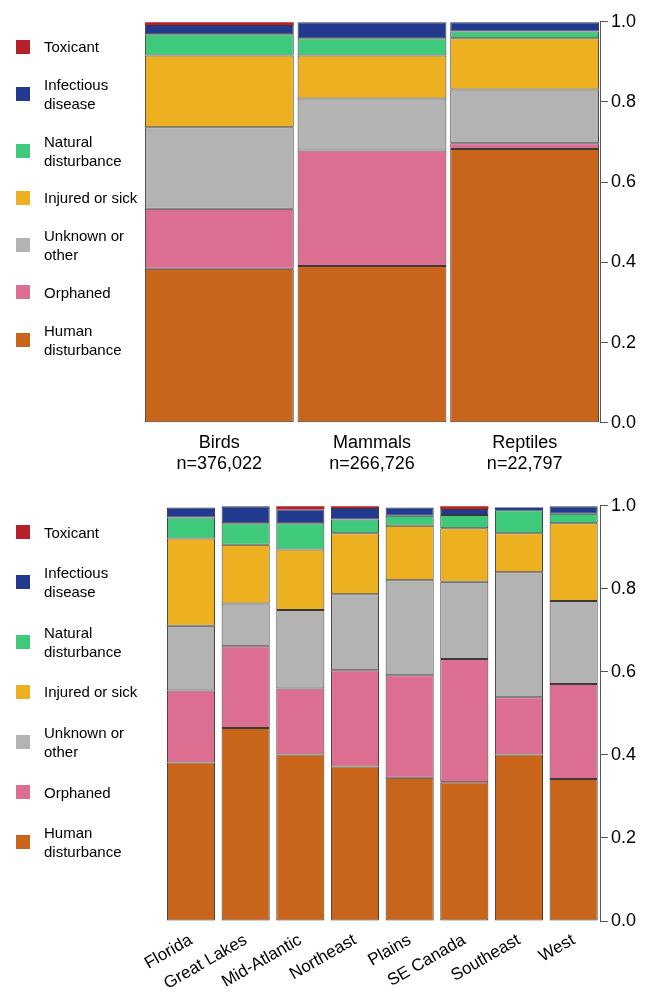  What do you see at coordinates (219, 452) in the screenshot?
I see `x-tick-label: Birds n=376,022` at bounding box center [219, 452].